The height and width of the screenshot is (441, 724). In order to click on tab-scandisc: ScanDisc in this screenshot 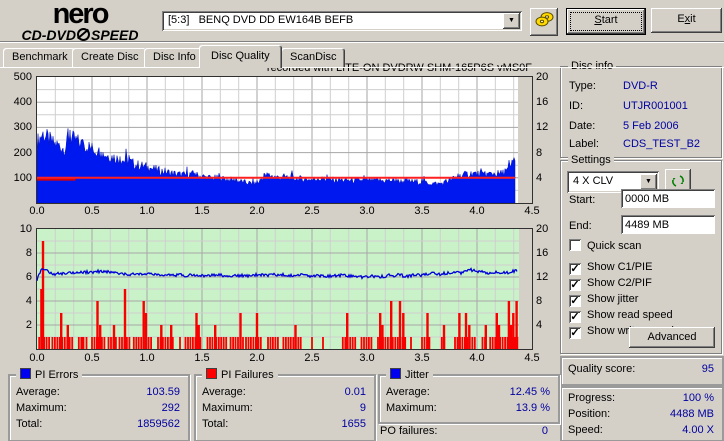, I will do `click(313, 57)`.